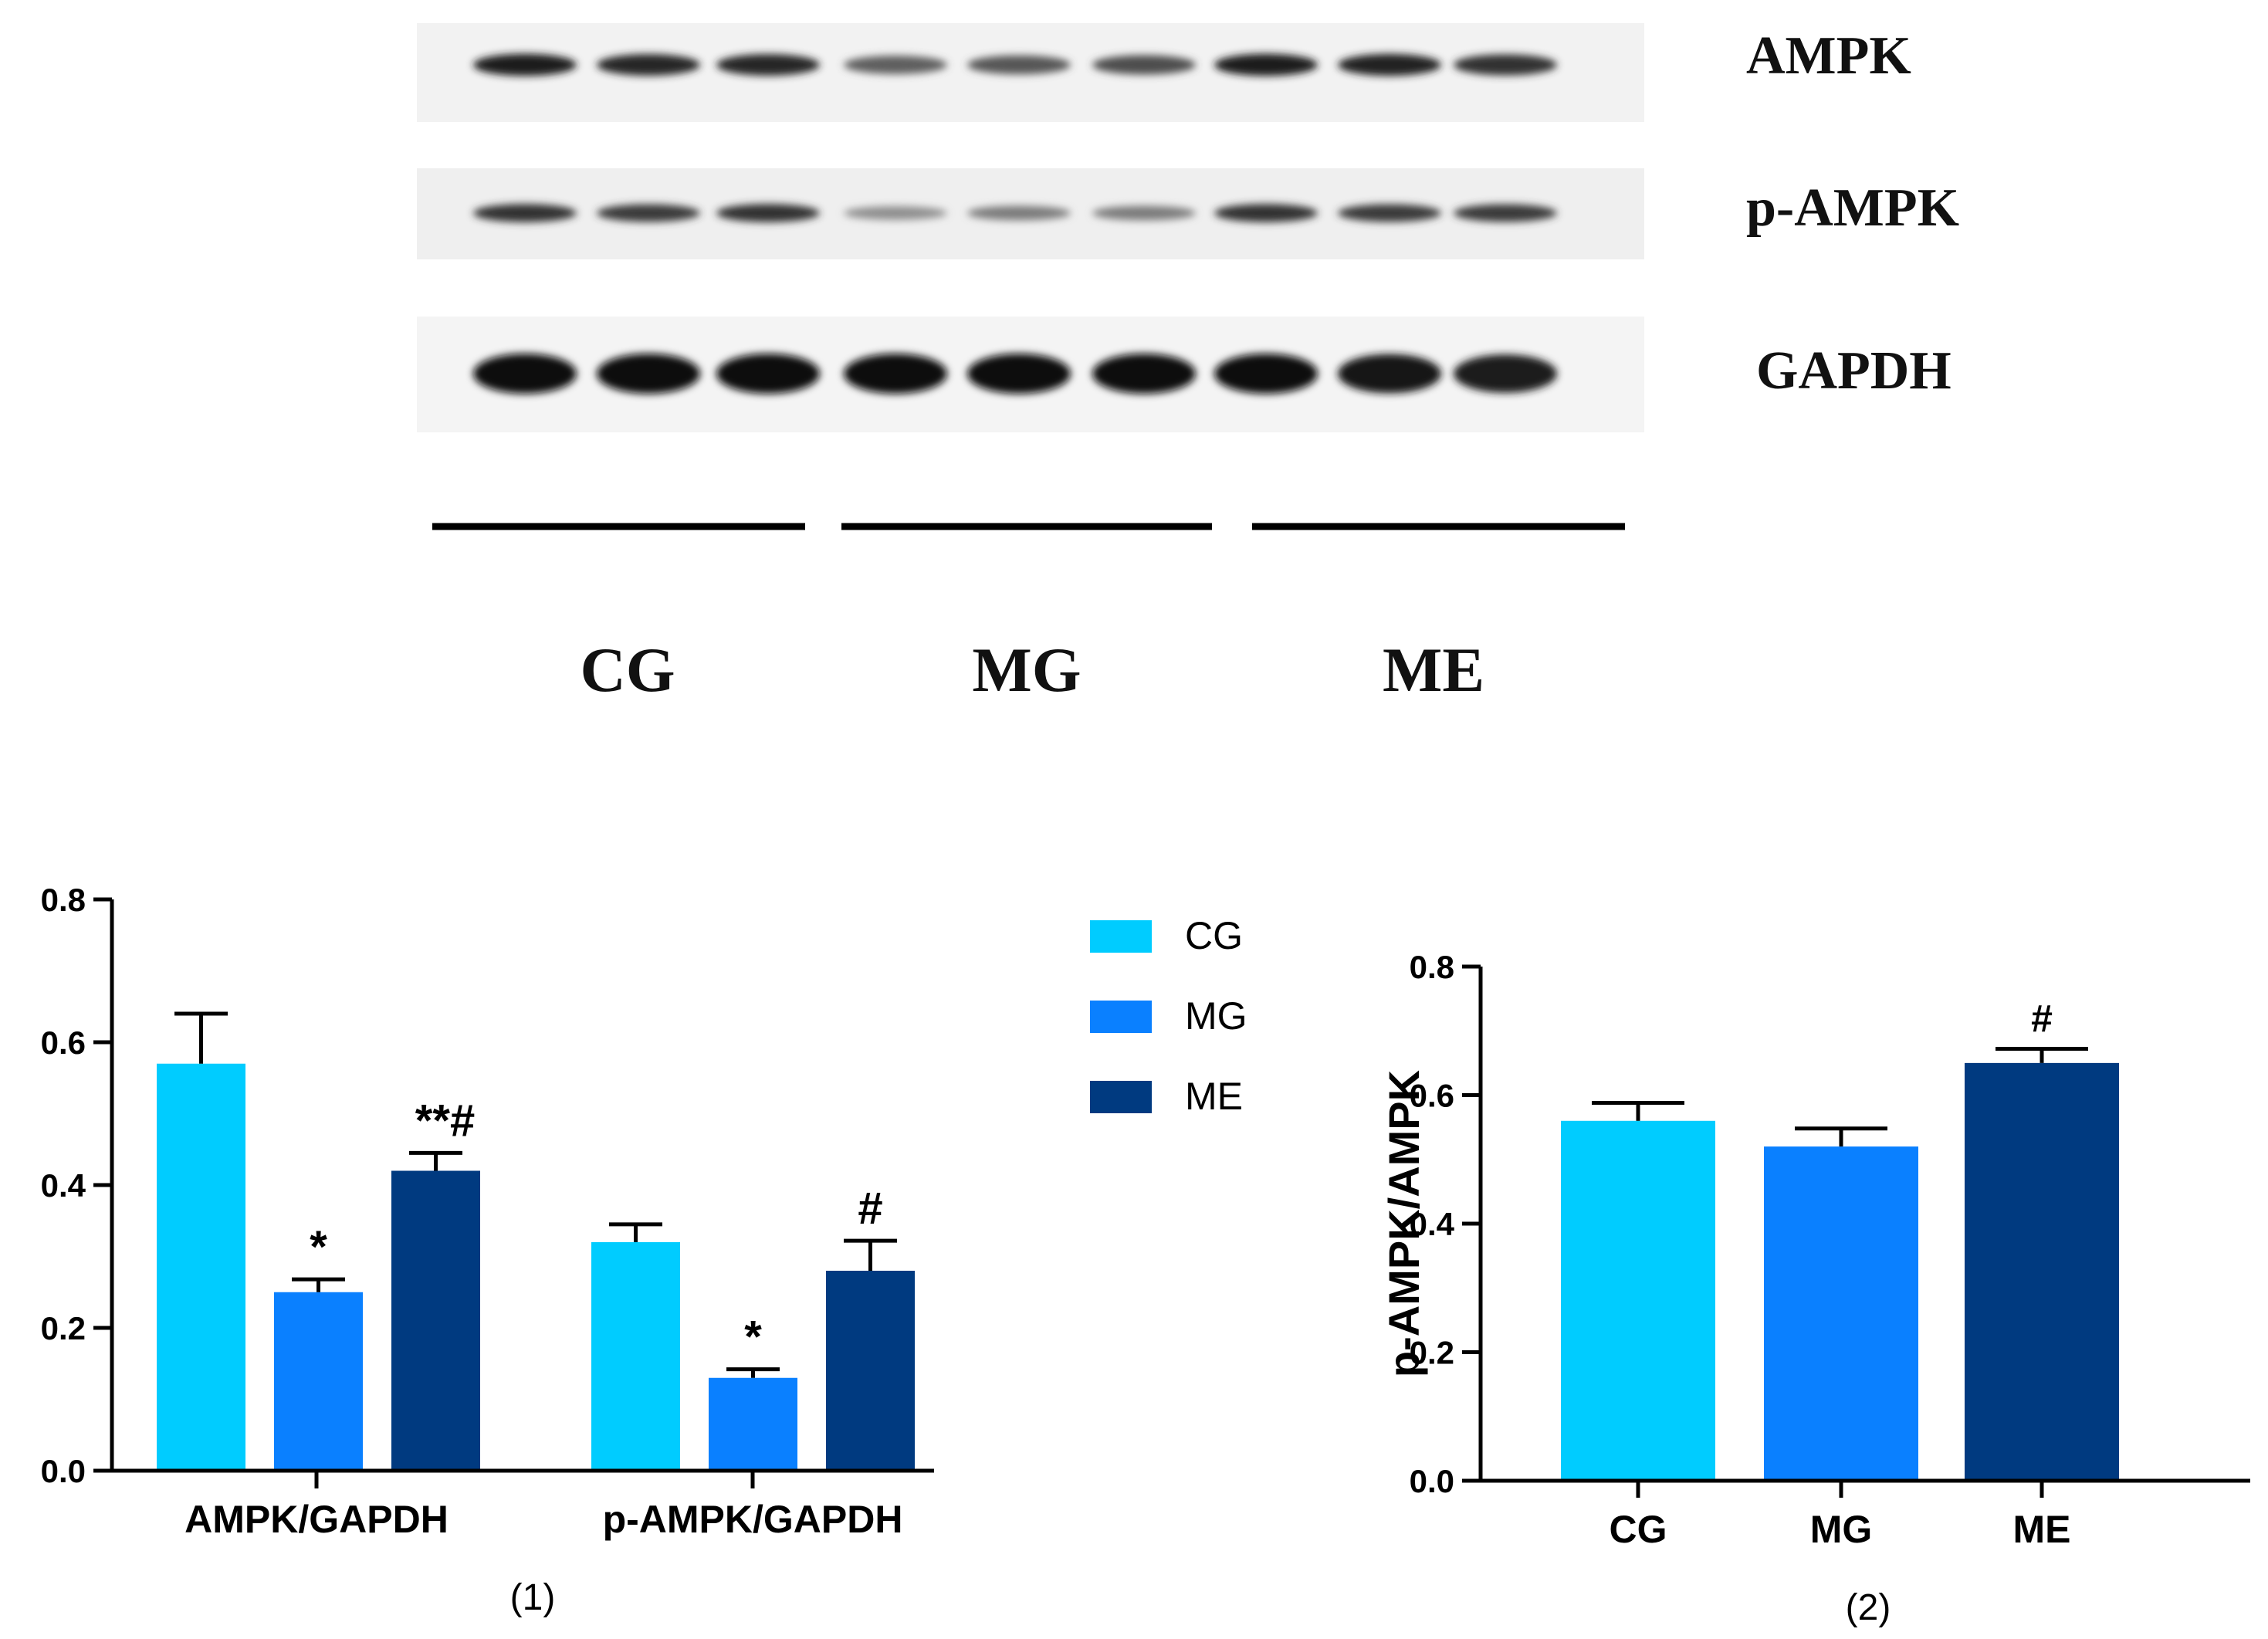  I want to click on significance-marker: **#, so click(445, 1120).